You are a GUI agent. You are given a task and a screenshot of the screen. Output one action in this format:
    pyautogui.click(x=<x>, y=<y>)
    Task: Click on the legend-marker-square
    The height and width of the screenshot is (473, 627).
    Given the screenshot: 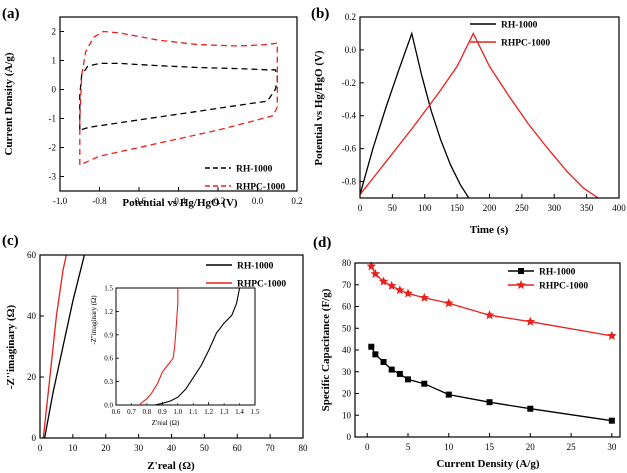 What is the action you would take?
    pyautogui.click(x=521, y=271)
    